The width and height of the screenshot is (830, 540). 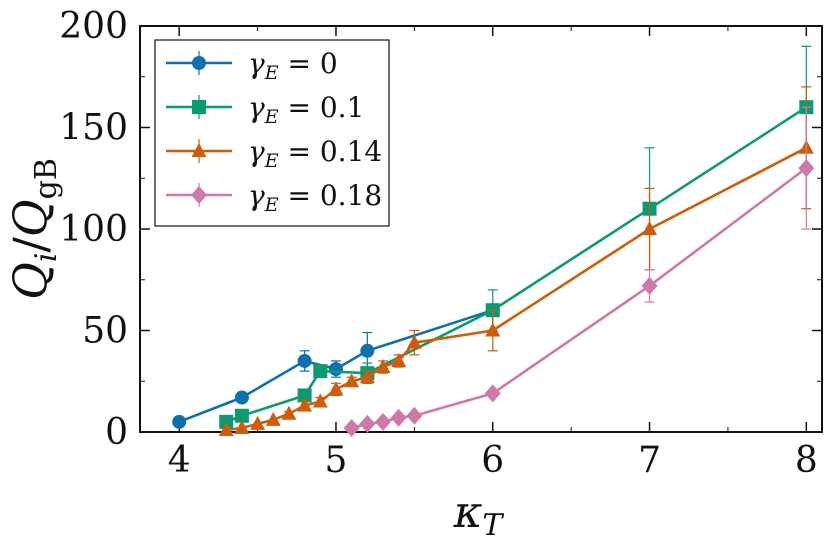 I want to click on legend-entry-gamma-0-14: γE = 0.14, so click(x=274, y=153).